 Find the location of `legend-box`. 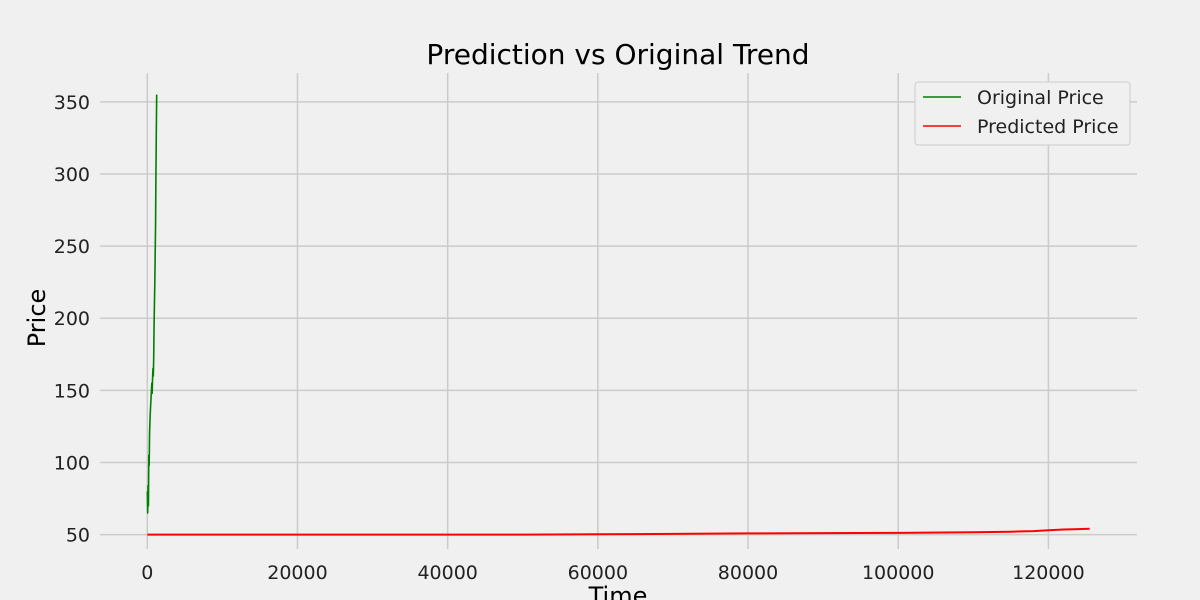

legend-box is located at coordinates (1022, 113).